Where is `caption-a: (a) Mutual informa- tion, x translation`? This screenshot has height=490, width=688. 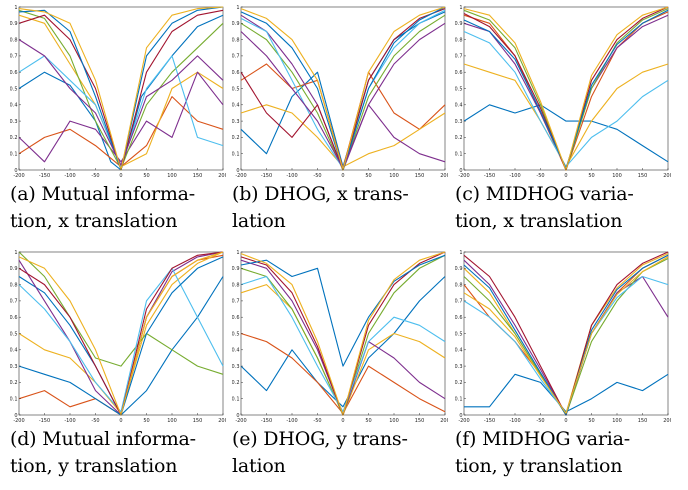
caption-a: (a) Mutual informa- tion, x translation is located at coordinates (103, 207).